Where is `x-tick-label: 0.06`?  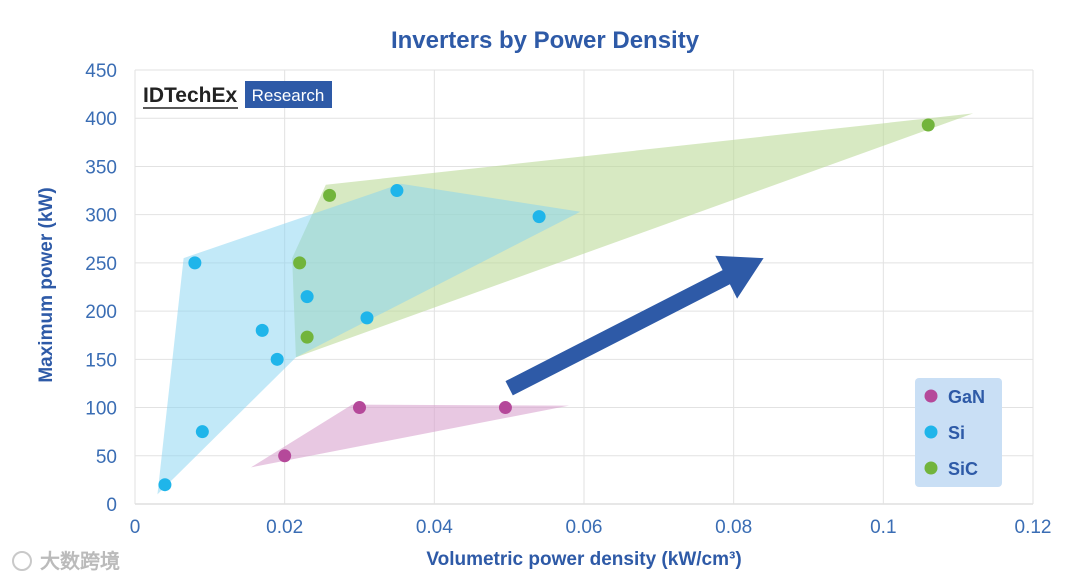
x-tick-label: 0.06 is located at coordinates (584, 527).